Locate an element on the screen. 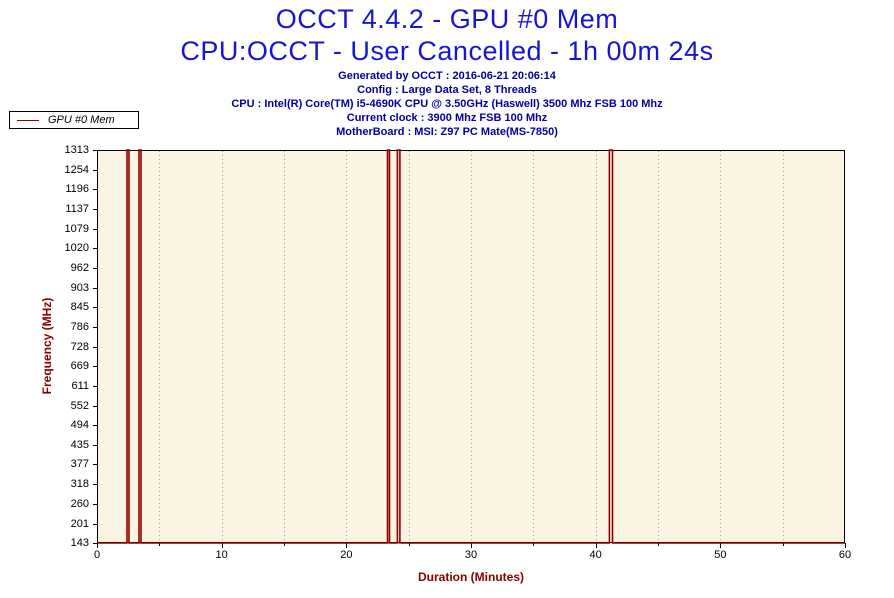  y-tick-label: 845 is located at coordinates (79, 307).